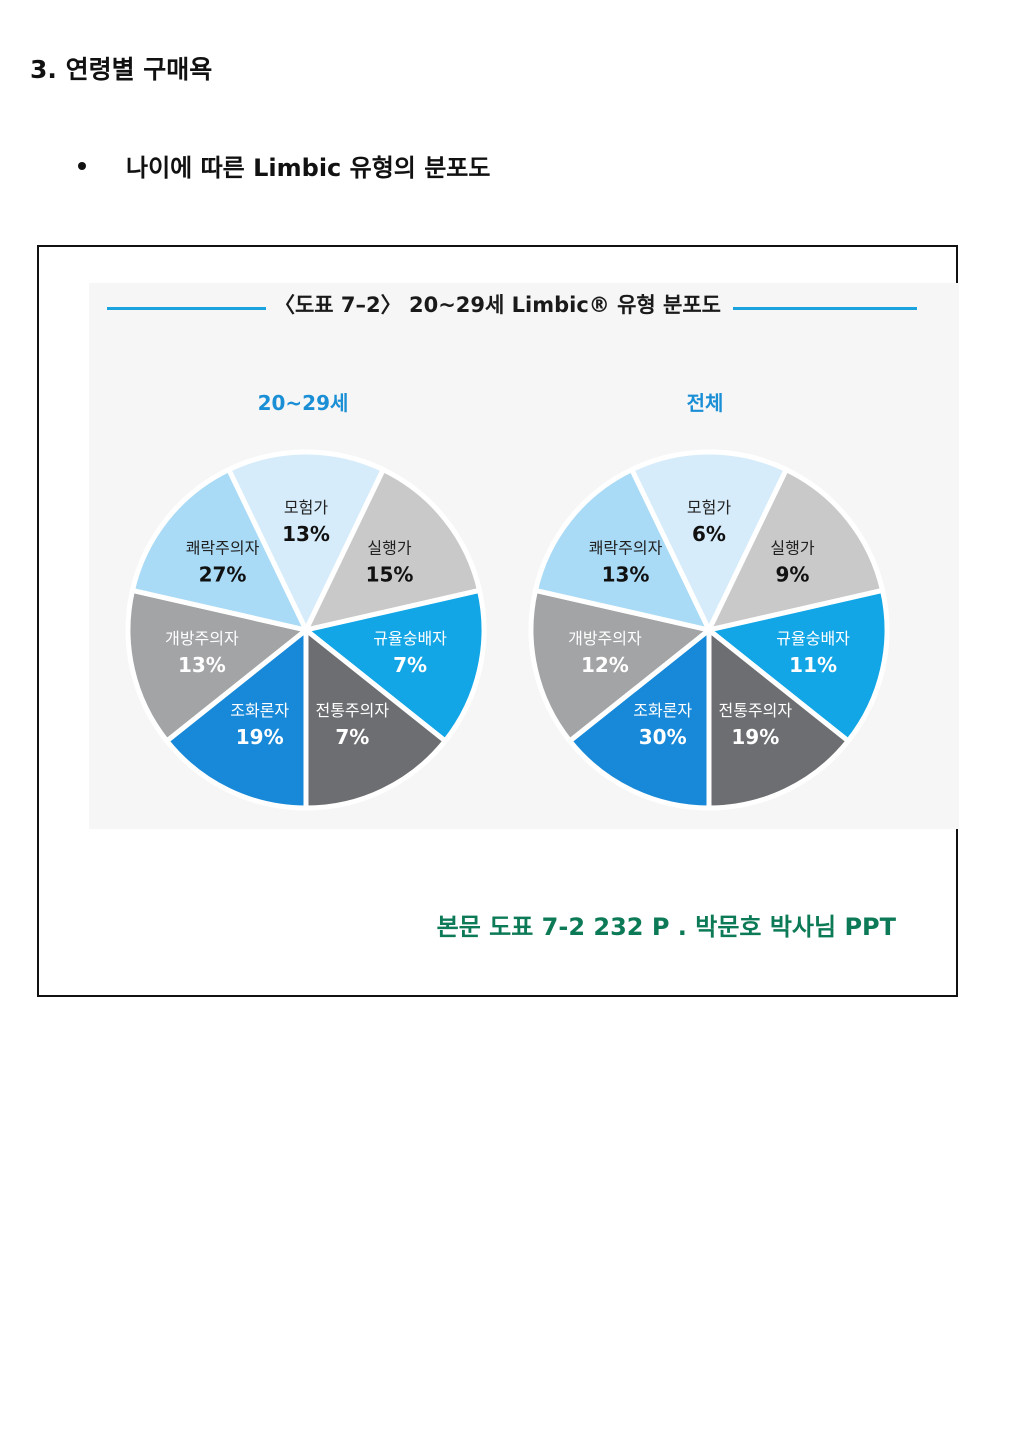  Describe the element at coordinates (793, 574) in the screenshot. I see `slice-value-label: 9%` at that location.